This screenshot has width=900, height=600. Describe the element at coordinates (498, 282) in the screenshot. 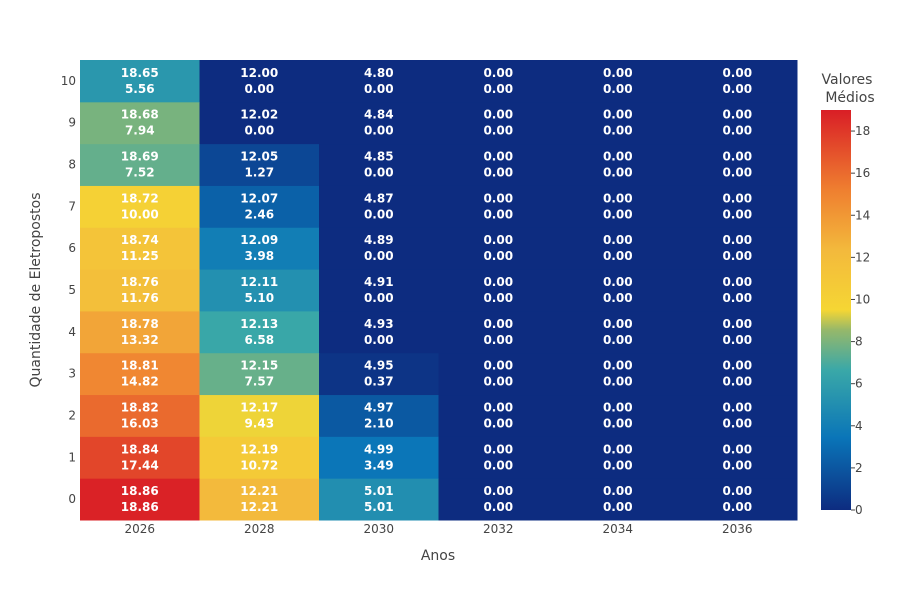

I see `cell-label-top-2032-5: 0.00` at that location.